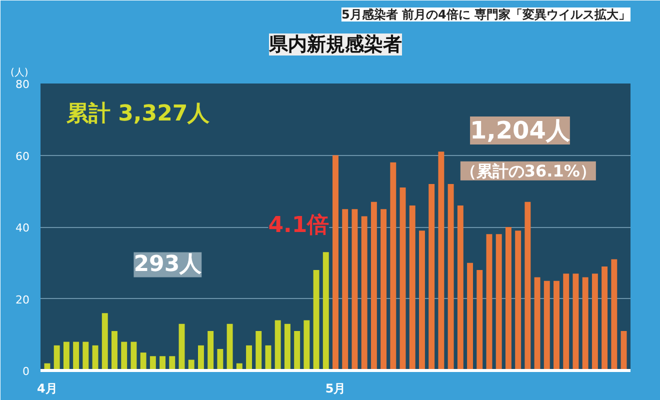 This screenshot has height=400, width=660. What do you see at coordinates (138, 114) in the screenshot?
I see `annotation: 累計 3,327人` at bounding box center [138, 114].